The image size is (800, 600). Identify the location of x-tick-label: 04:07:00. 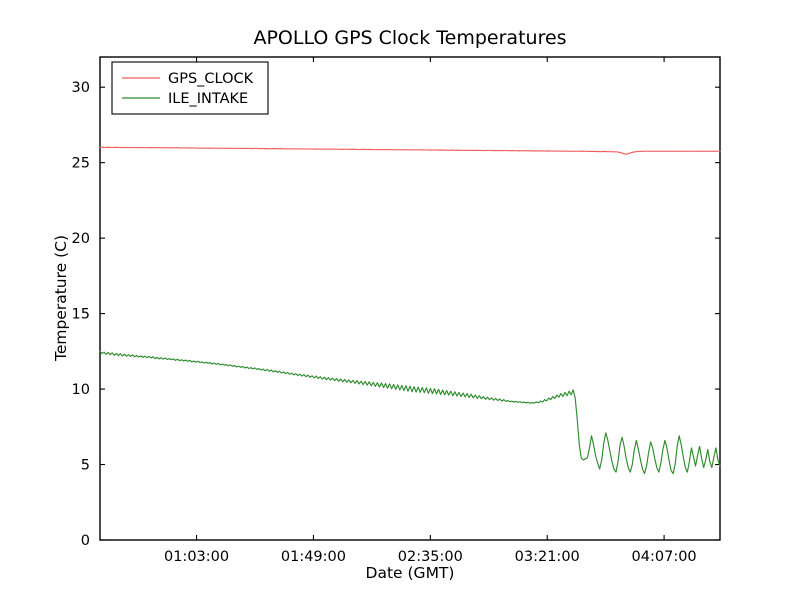
(664, 557).